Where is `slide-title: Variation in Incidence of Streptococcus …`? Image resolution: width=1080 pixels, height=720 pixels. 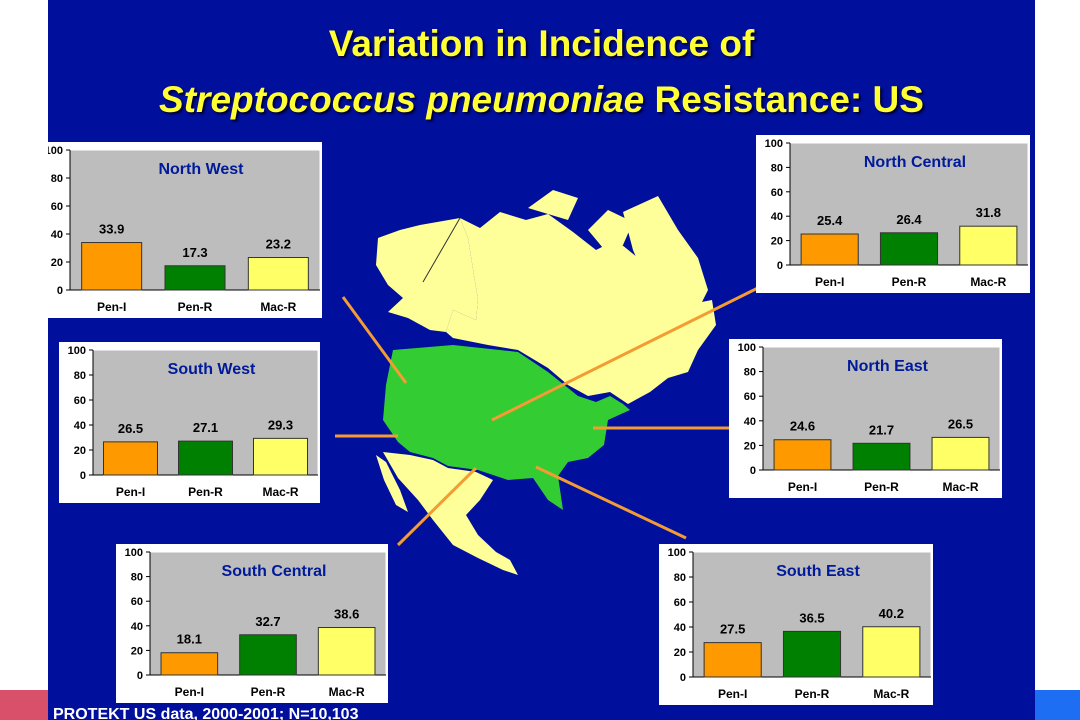
slide-title: Variation in Incidence of Streptococcus … is located at coordinates (541, 72).